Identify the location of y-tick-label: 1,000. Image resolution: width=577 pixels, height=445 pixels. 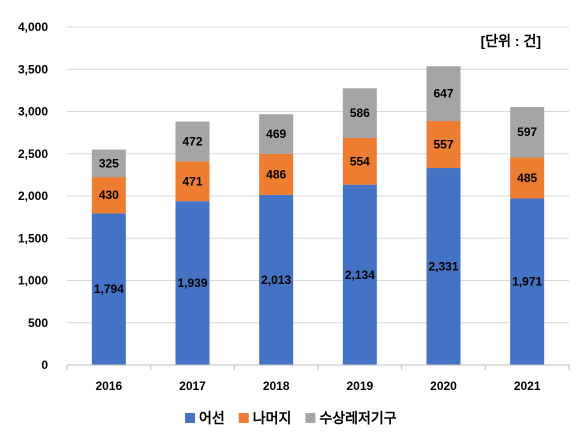
(33, 281).